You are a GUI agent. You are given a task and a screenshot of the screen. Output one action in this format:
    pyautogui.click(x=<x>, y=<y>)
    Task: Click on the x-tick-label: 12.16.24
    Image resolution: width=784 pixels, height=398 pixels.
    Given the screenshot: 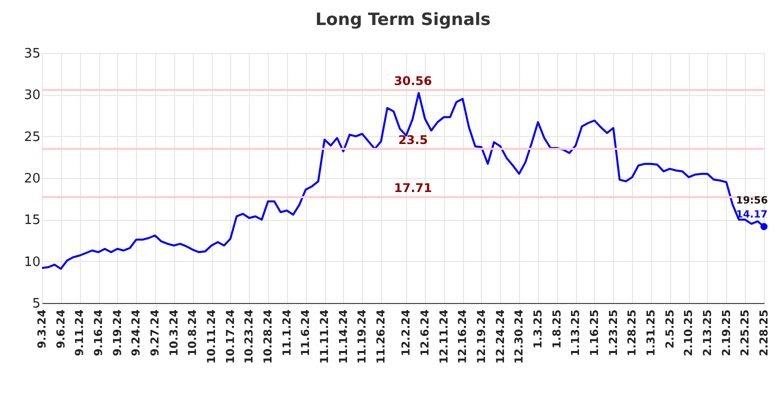 What is the action you would take?
    pyautogui.click(x=463, y=336)
    